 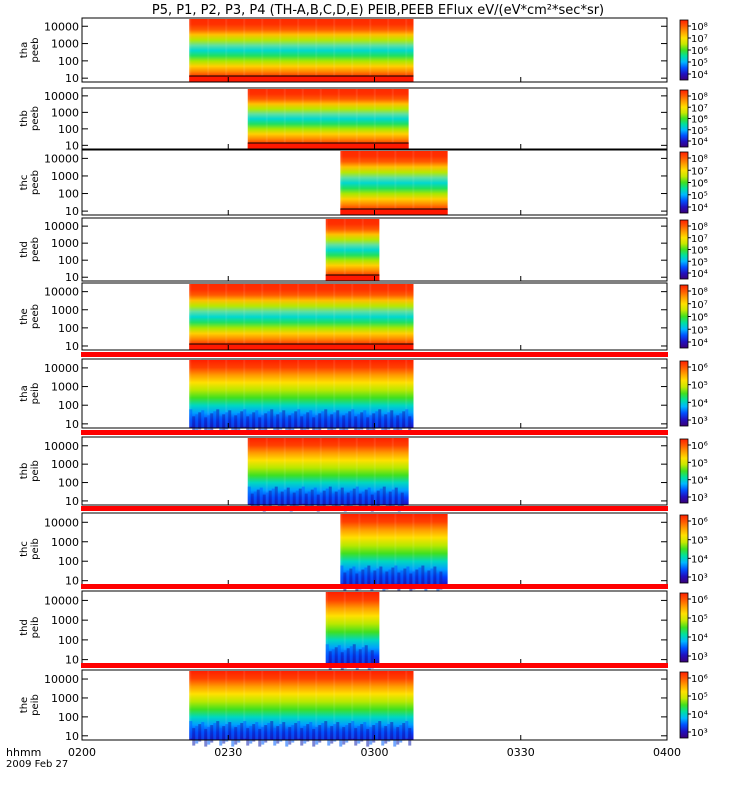 What do you see at coordinates (72, 581) in the screenshot?
I see `y-tick-label: 10` at bounding box center [72, 581].